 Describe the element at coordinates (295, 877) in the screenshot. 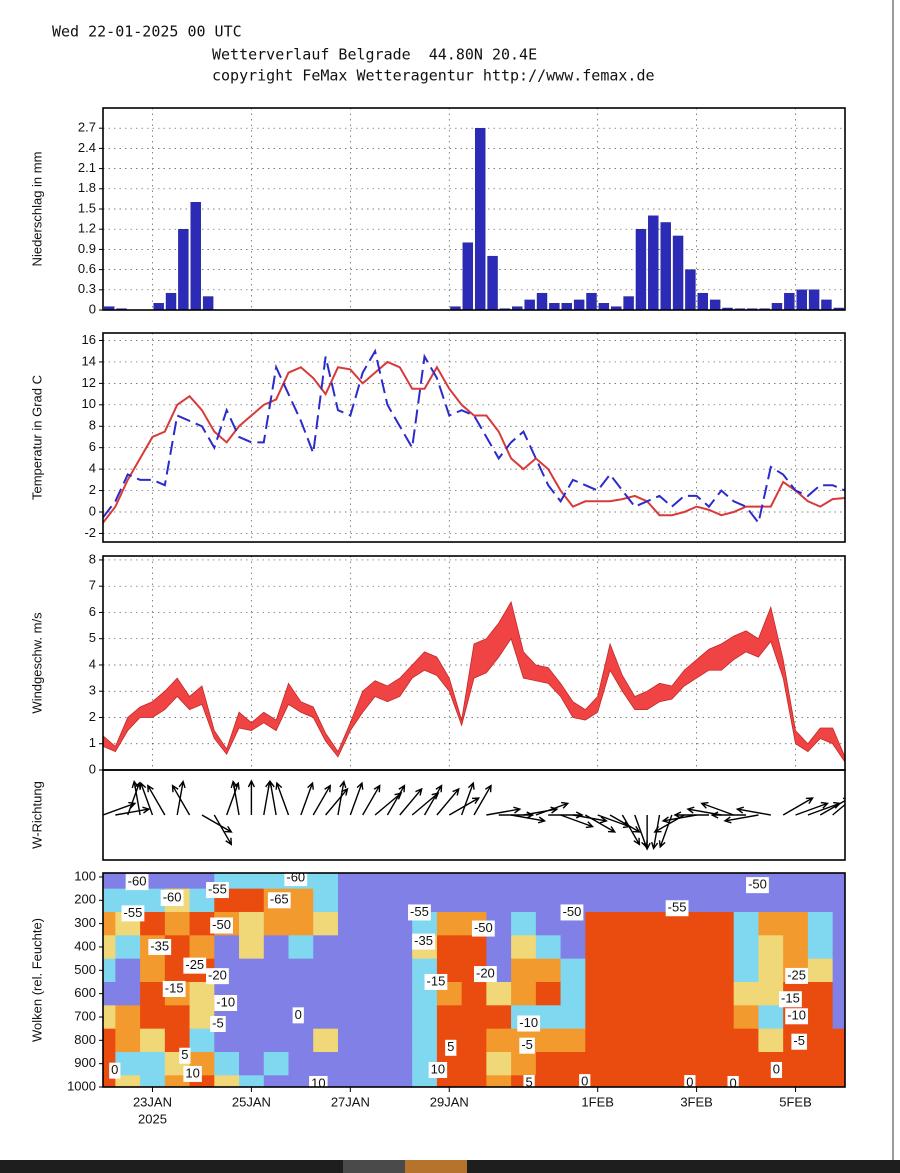

I see `contour-label: -60` at that location.